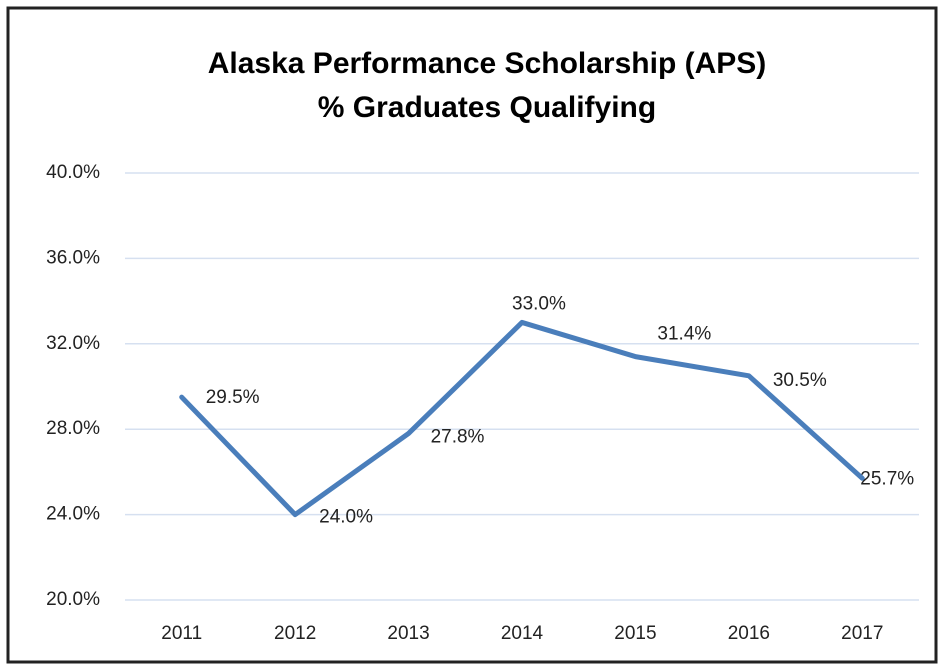 The height and width of the screenshot is (669, 946). I want to click on x-tick-label: 2011, so click(181, 633).